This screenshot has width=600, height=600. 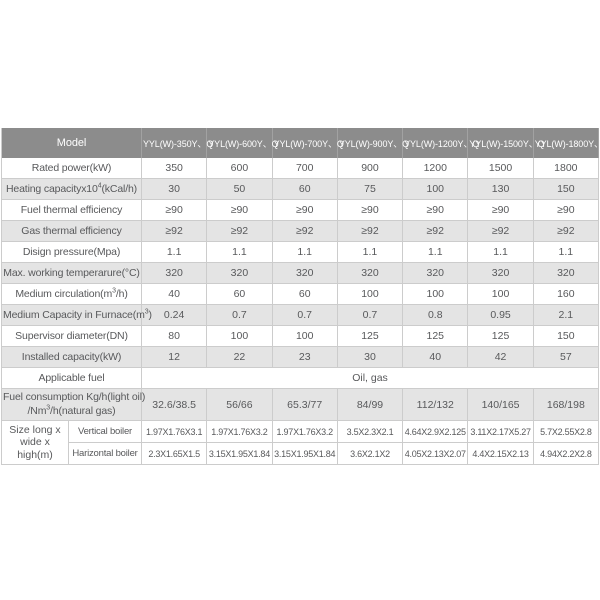 What do you see at coordinates (105, 454) in the screenshot?
I see `sub-label-horizontal-boiler: Harizontal boiler` at bounding box center [105, 454].